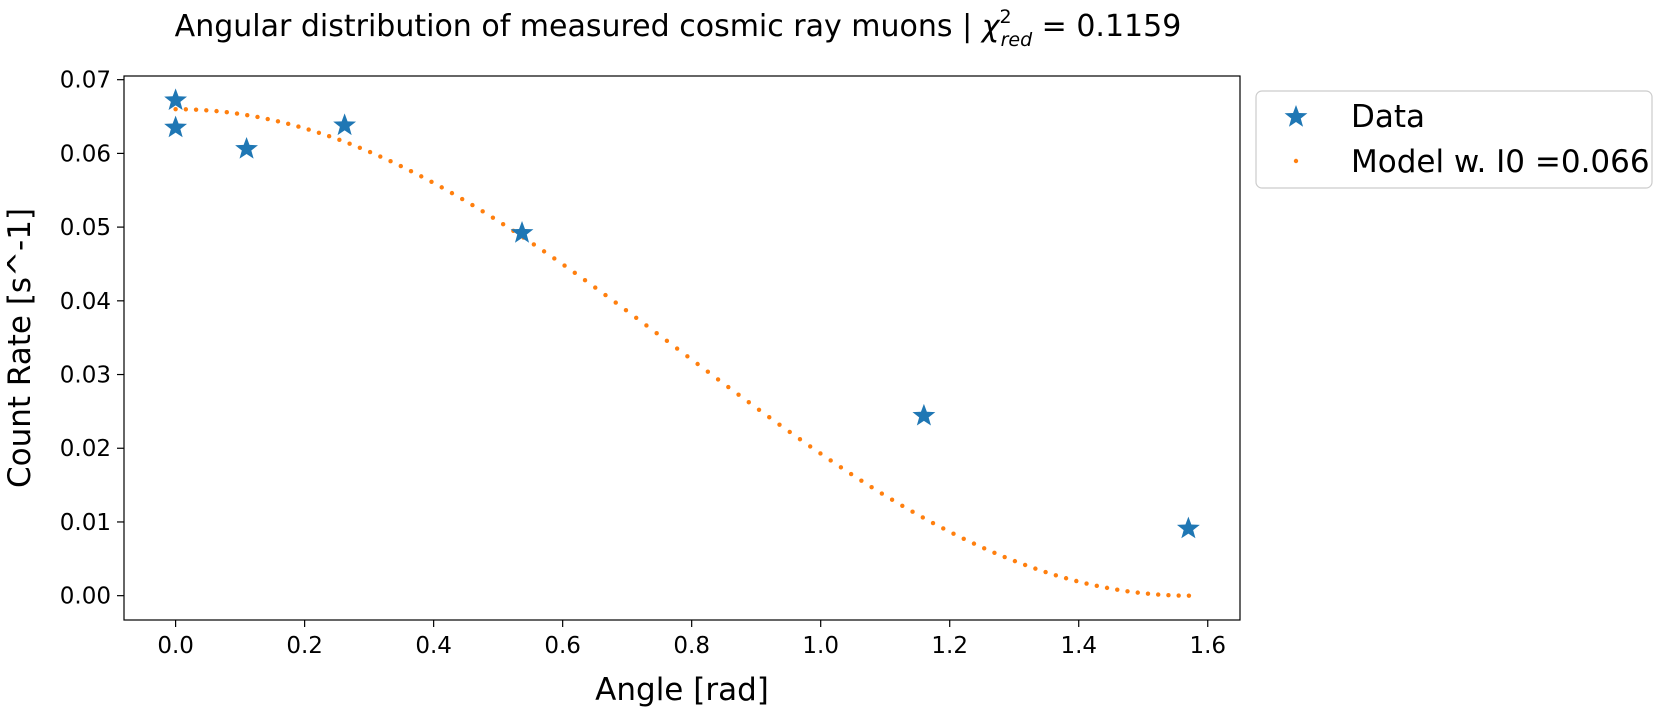 The height and width of the screenshot is (712, 1659). What do you see at coordinates (20, 348) in the screenshot?
I see `y-axis-label: Count Rate [s^-1]` at bounding box center [20, 348].